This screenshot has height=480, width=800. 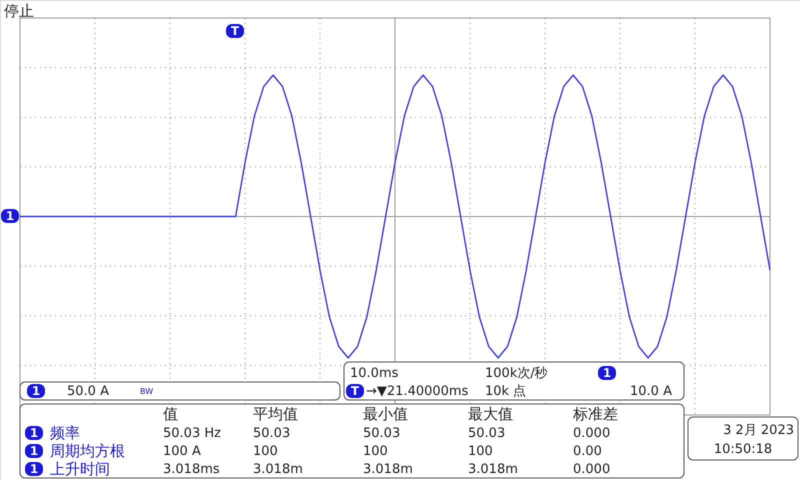 What do you see at coordinates (374, 373) in the screenshot?
I see `text: 10.0ms` at bounding box center [374, 373].